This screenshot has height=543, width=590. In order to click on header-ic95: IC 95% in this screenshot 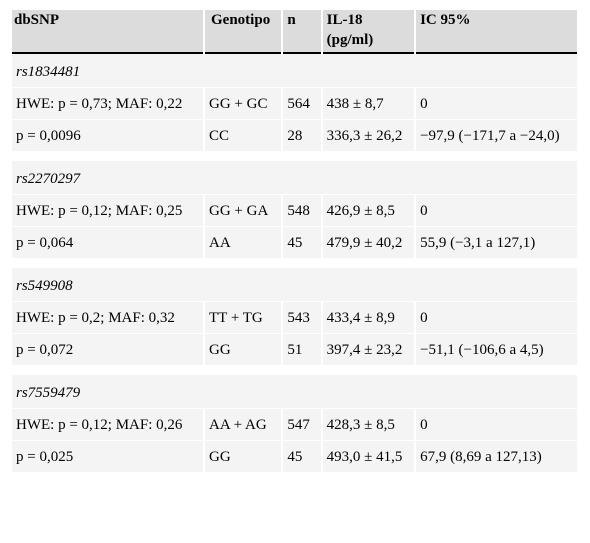, I will do `click(496, 32)`.